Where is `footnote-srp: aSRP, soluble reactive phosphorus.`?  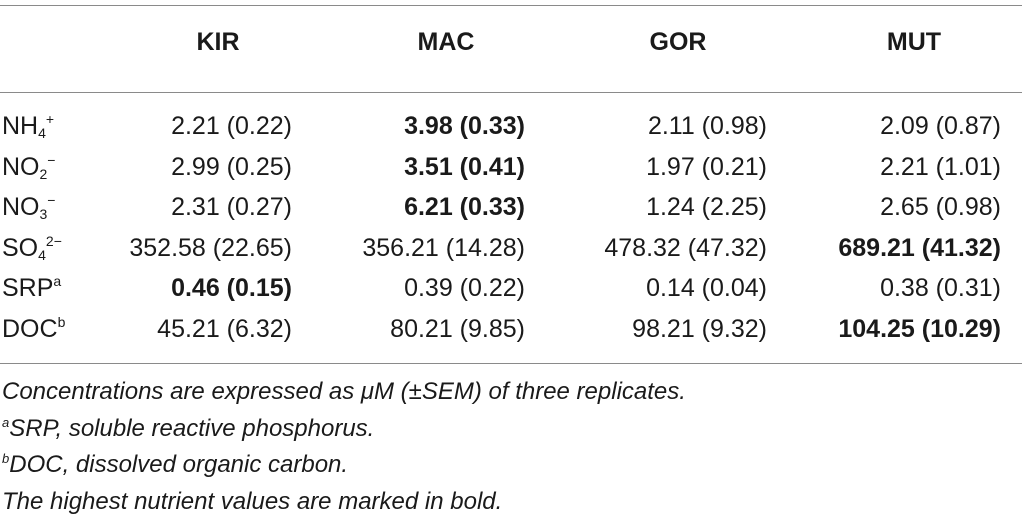 footnote-srp: aSRP, soluble reactive phosphorus. is located at coordinates (188, 428).